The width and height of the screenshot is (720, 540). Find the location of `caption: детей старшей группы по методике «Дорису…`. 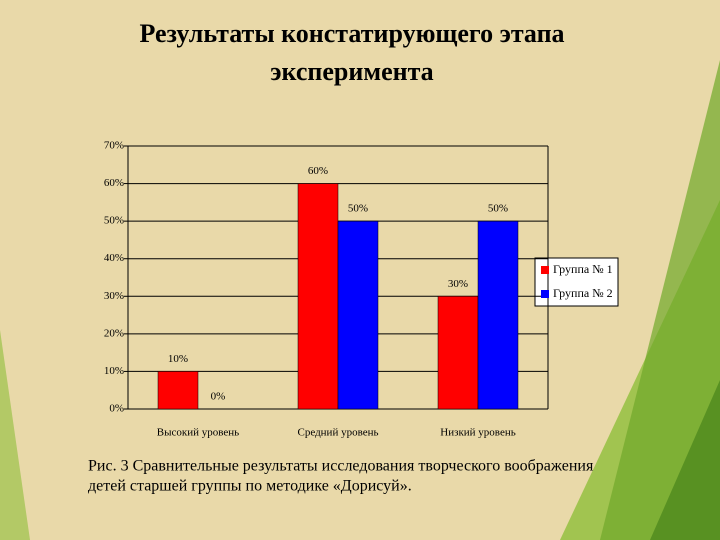

caption: детей старшей группы по методике «Дорису… is located at coordinates (250, 486).